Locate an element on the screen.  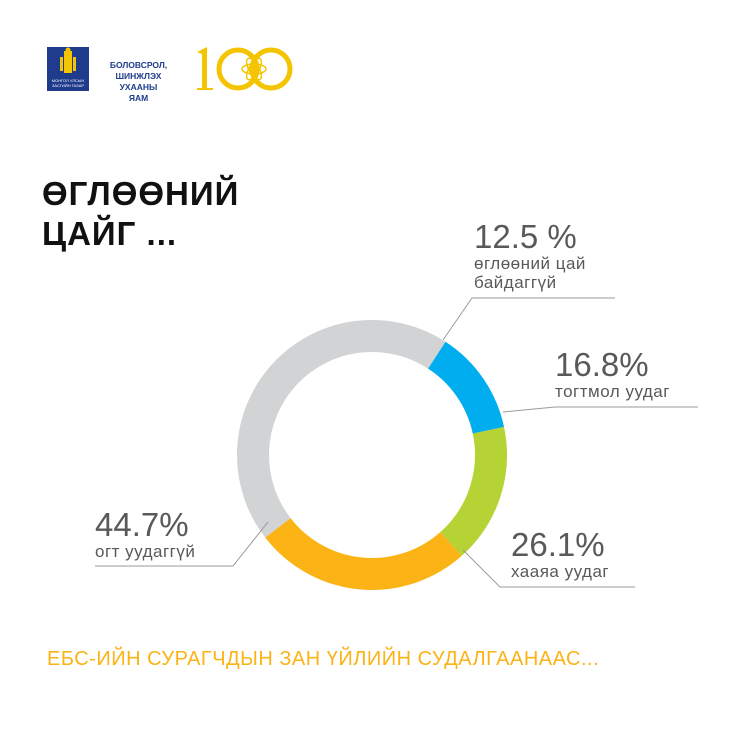
slice-label-text: байдаггүй is located at coordinates (515, 282).